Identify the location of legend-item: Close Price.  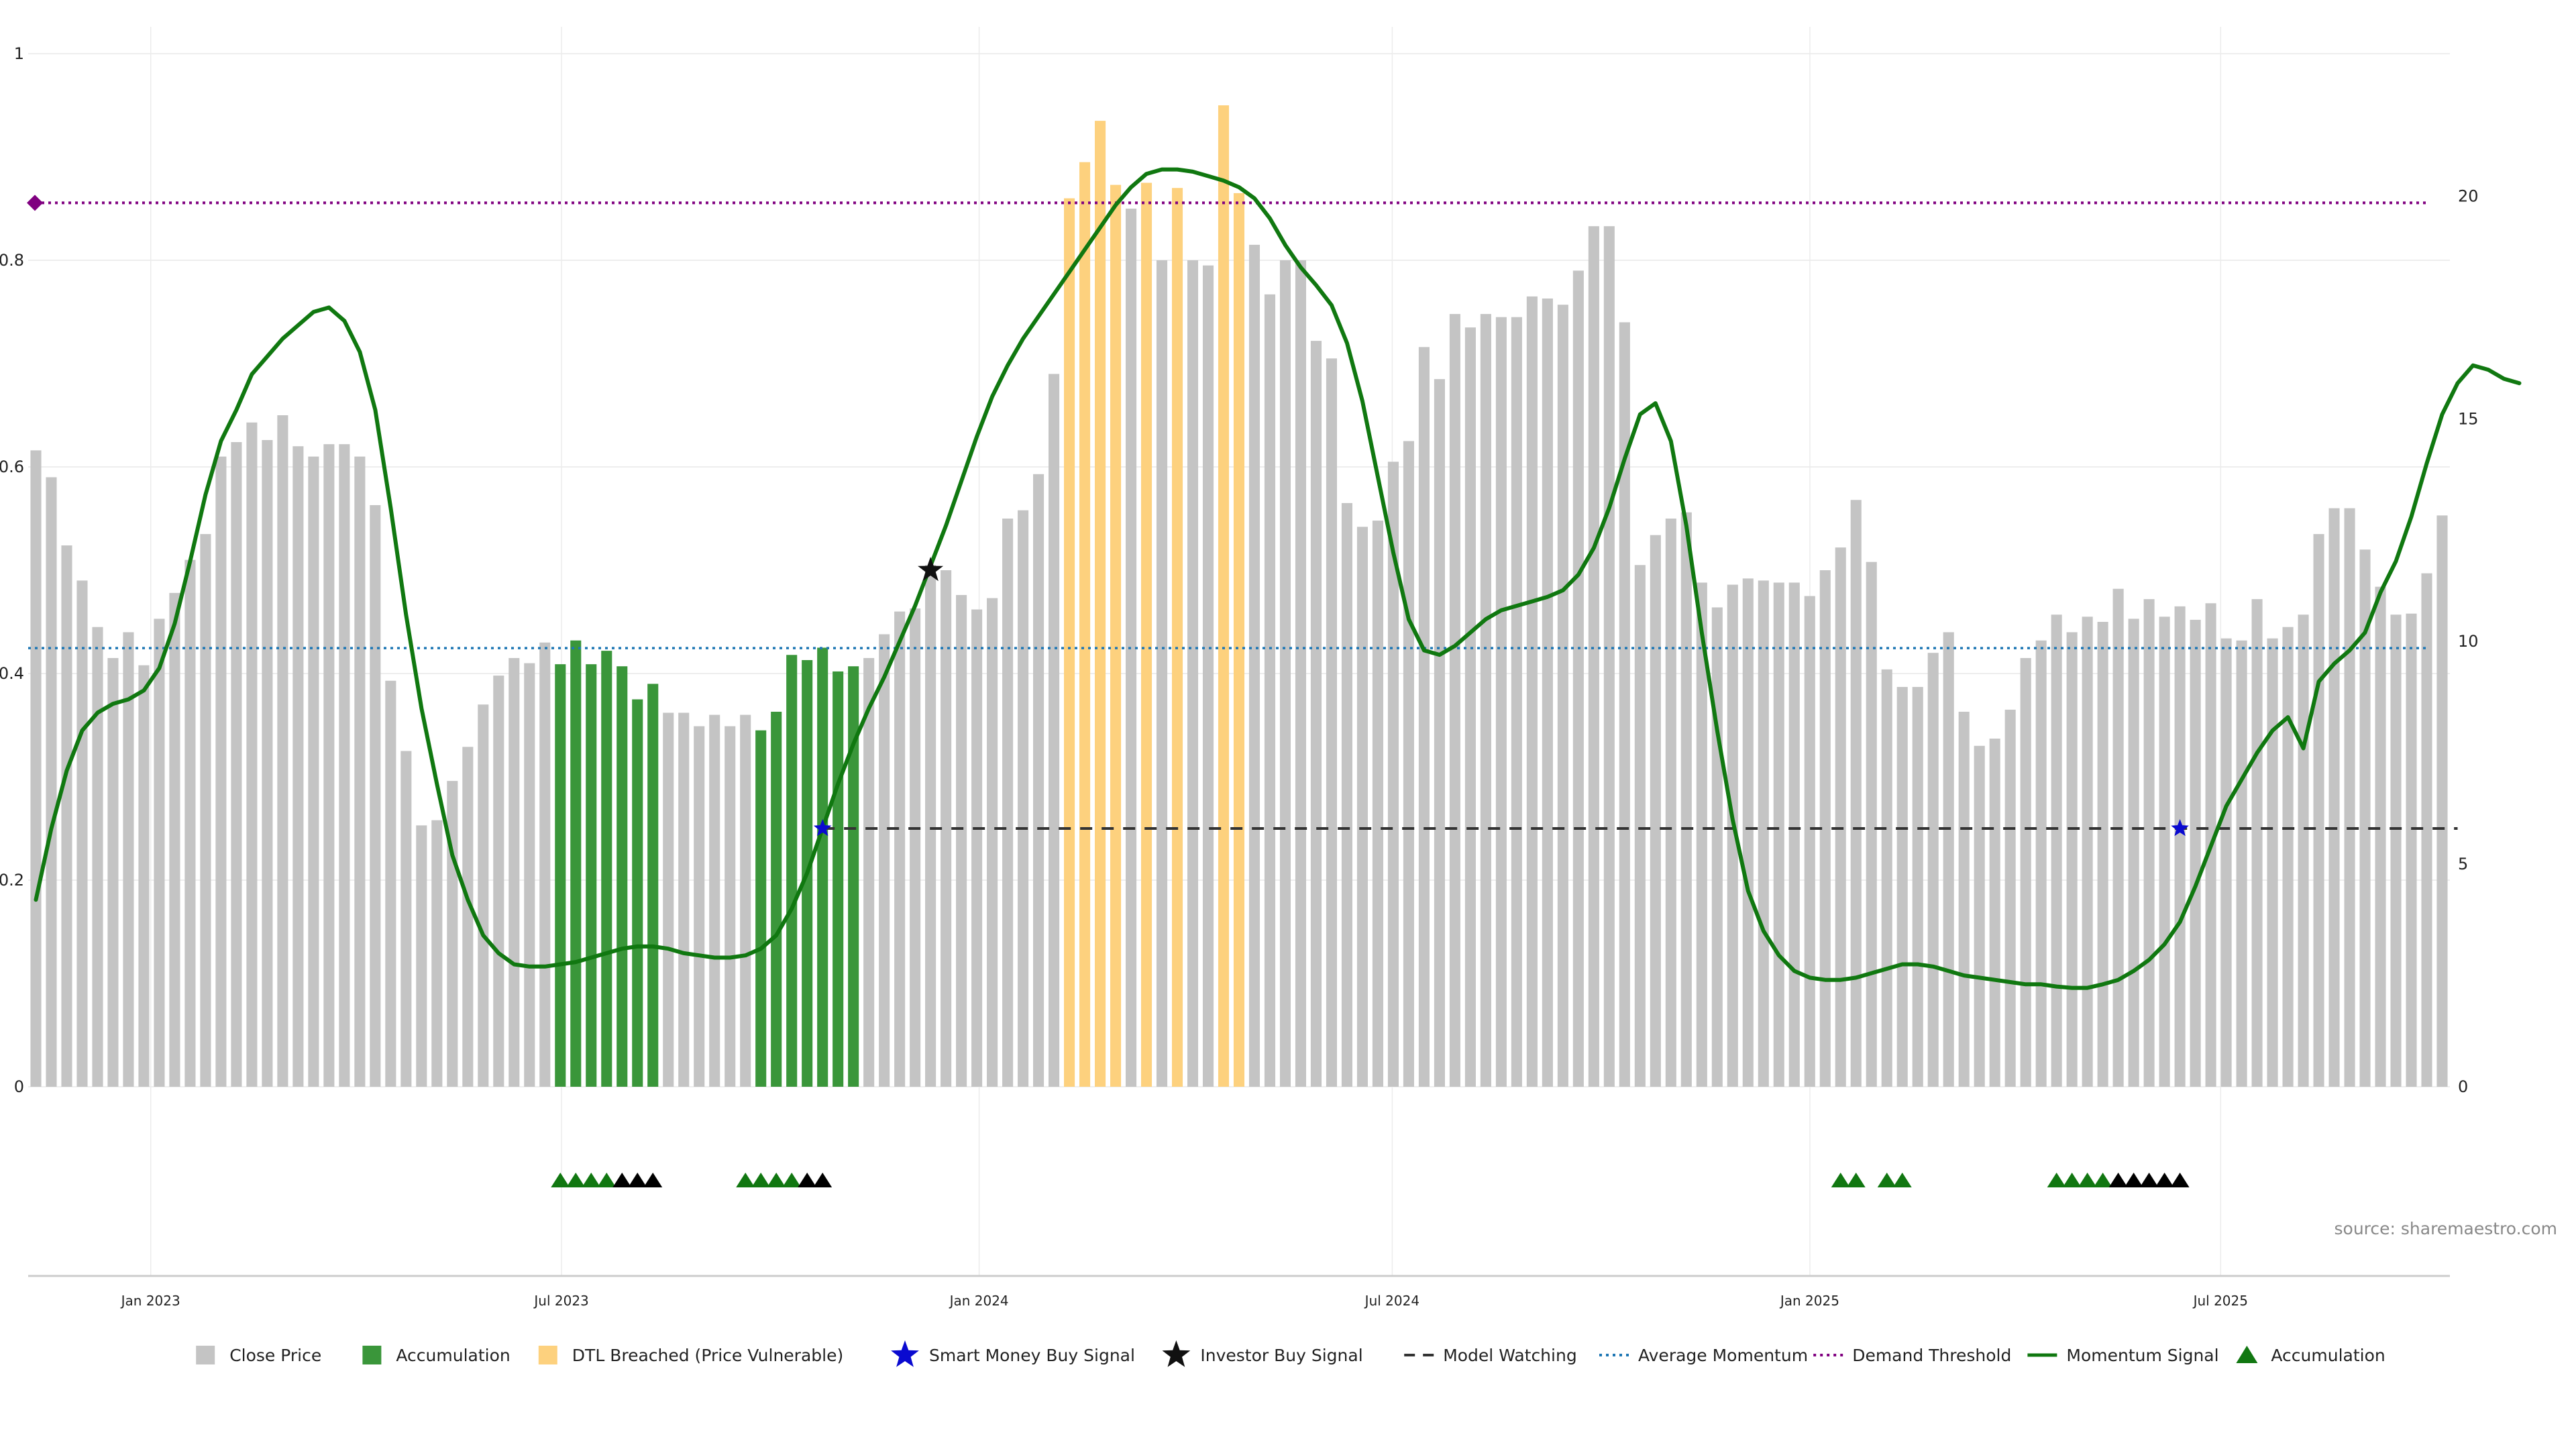
(258, 1355).